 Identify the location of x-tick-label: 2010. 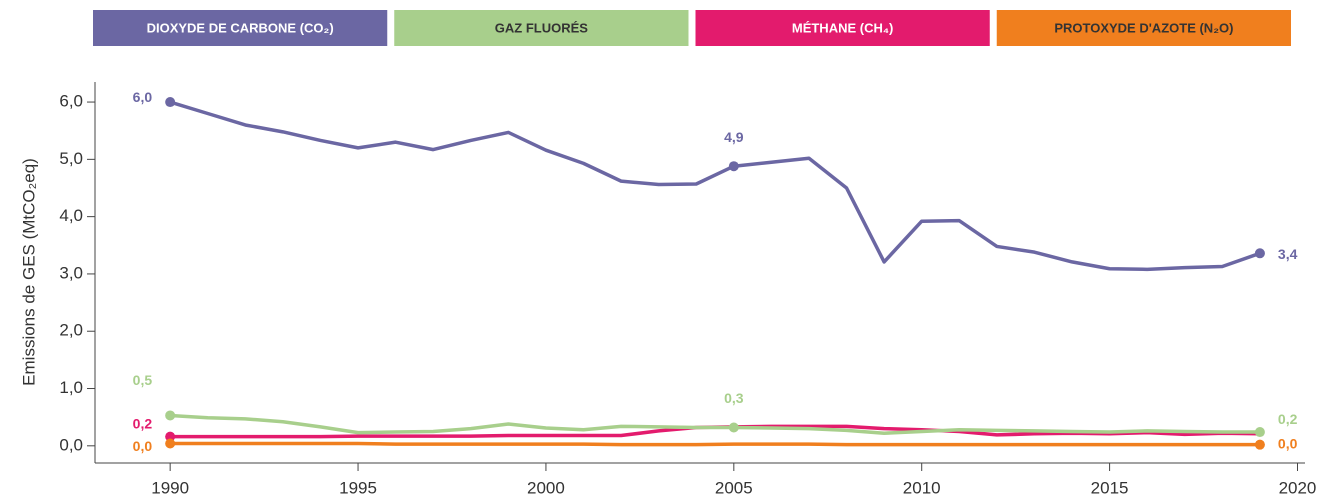
(922, 487).